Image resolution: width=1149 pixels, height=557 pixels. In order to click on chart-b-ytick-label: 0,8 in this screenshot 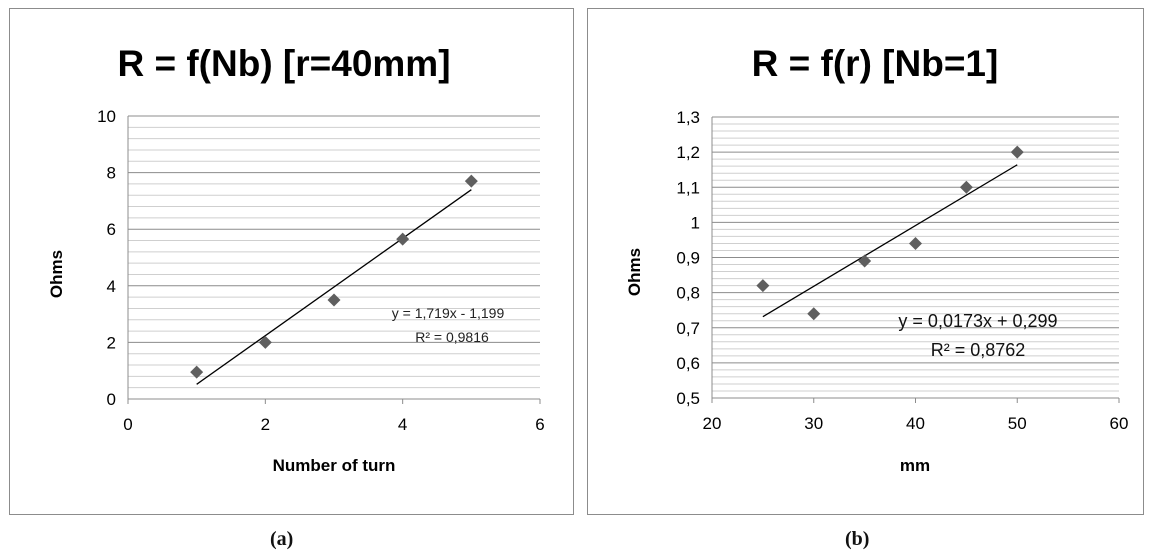, I will do `click(688, 293)`.